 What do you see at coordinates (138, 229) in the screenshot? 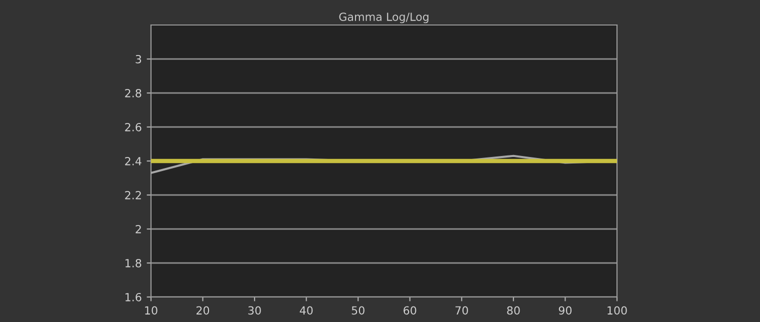
I see `y-tick-label: 2` at bounding box center [138, 229].